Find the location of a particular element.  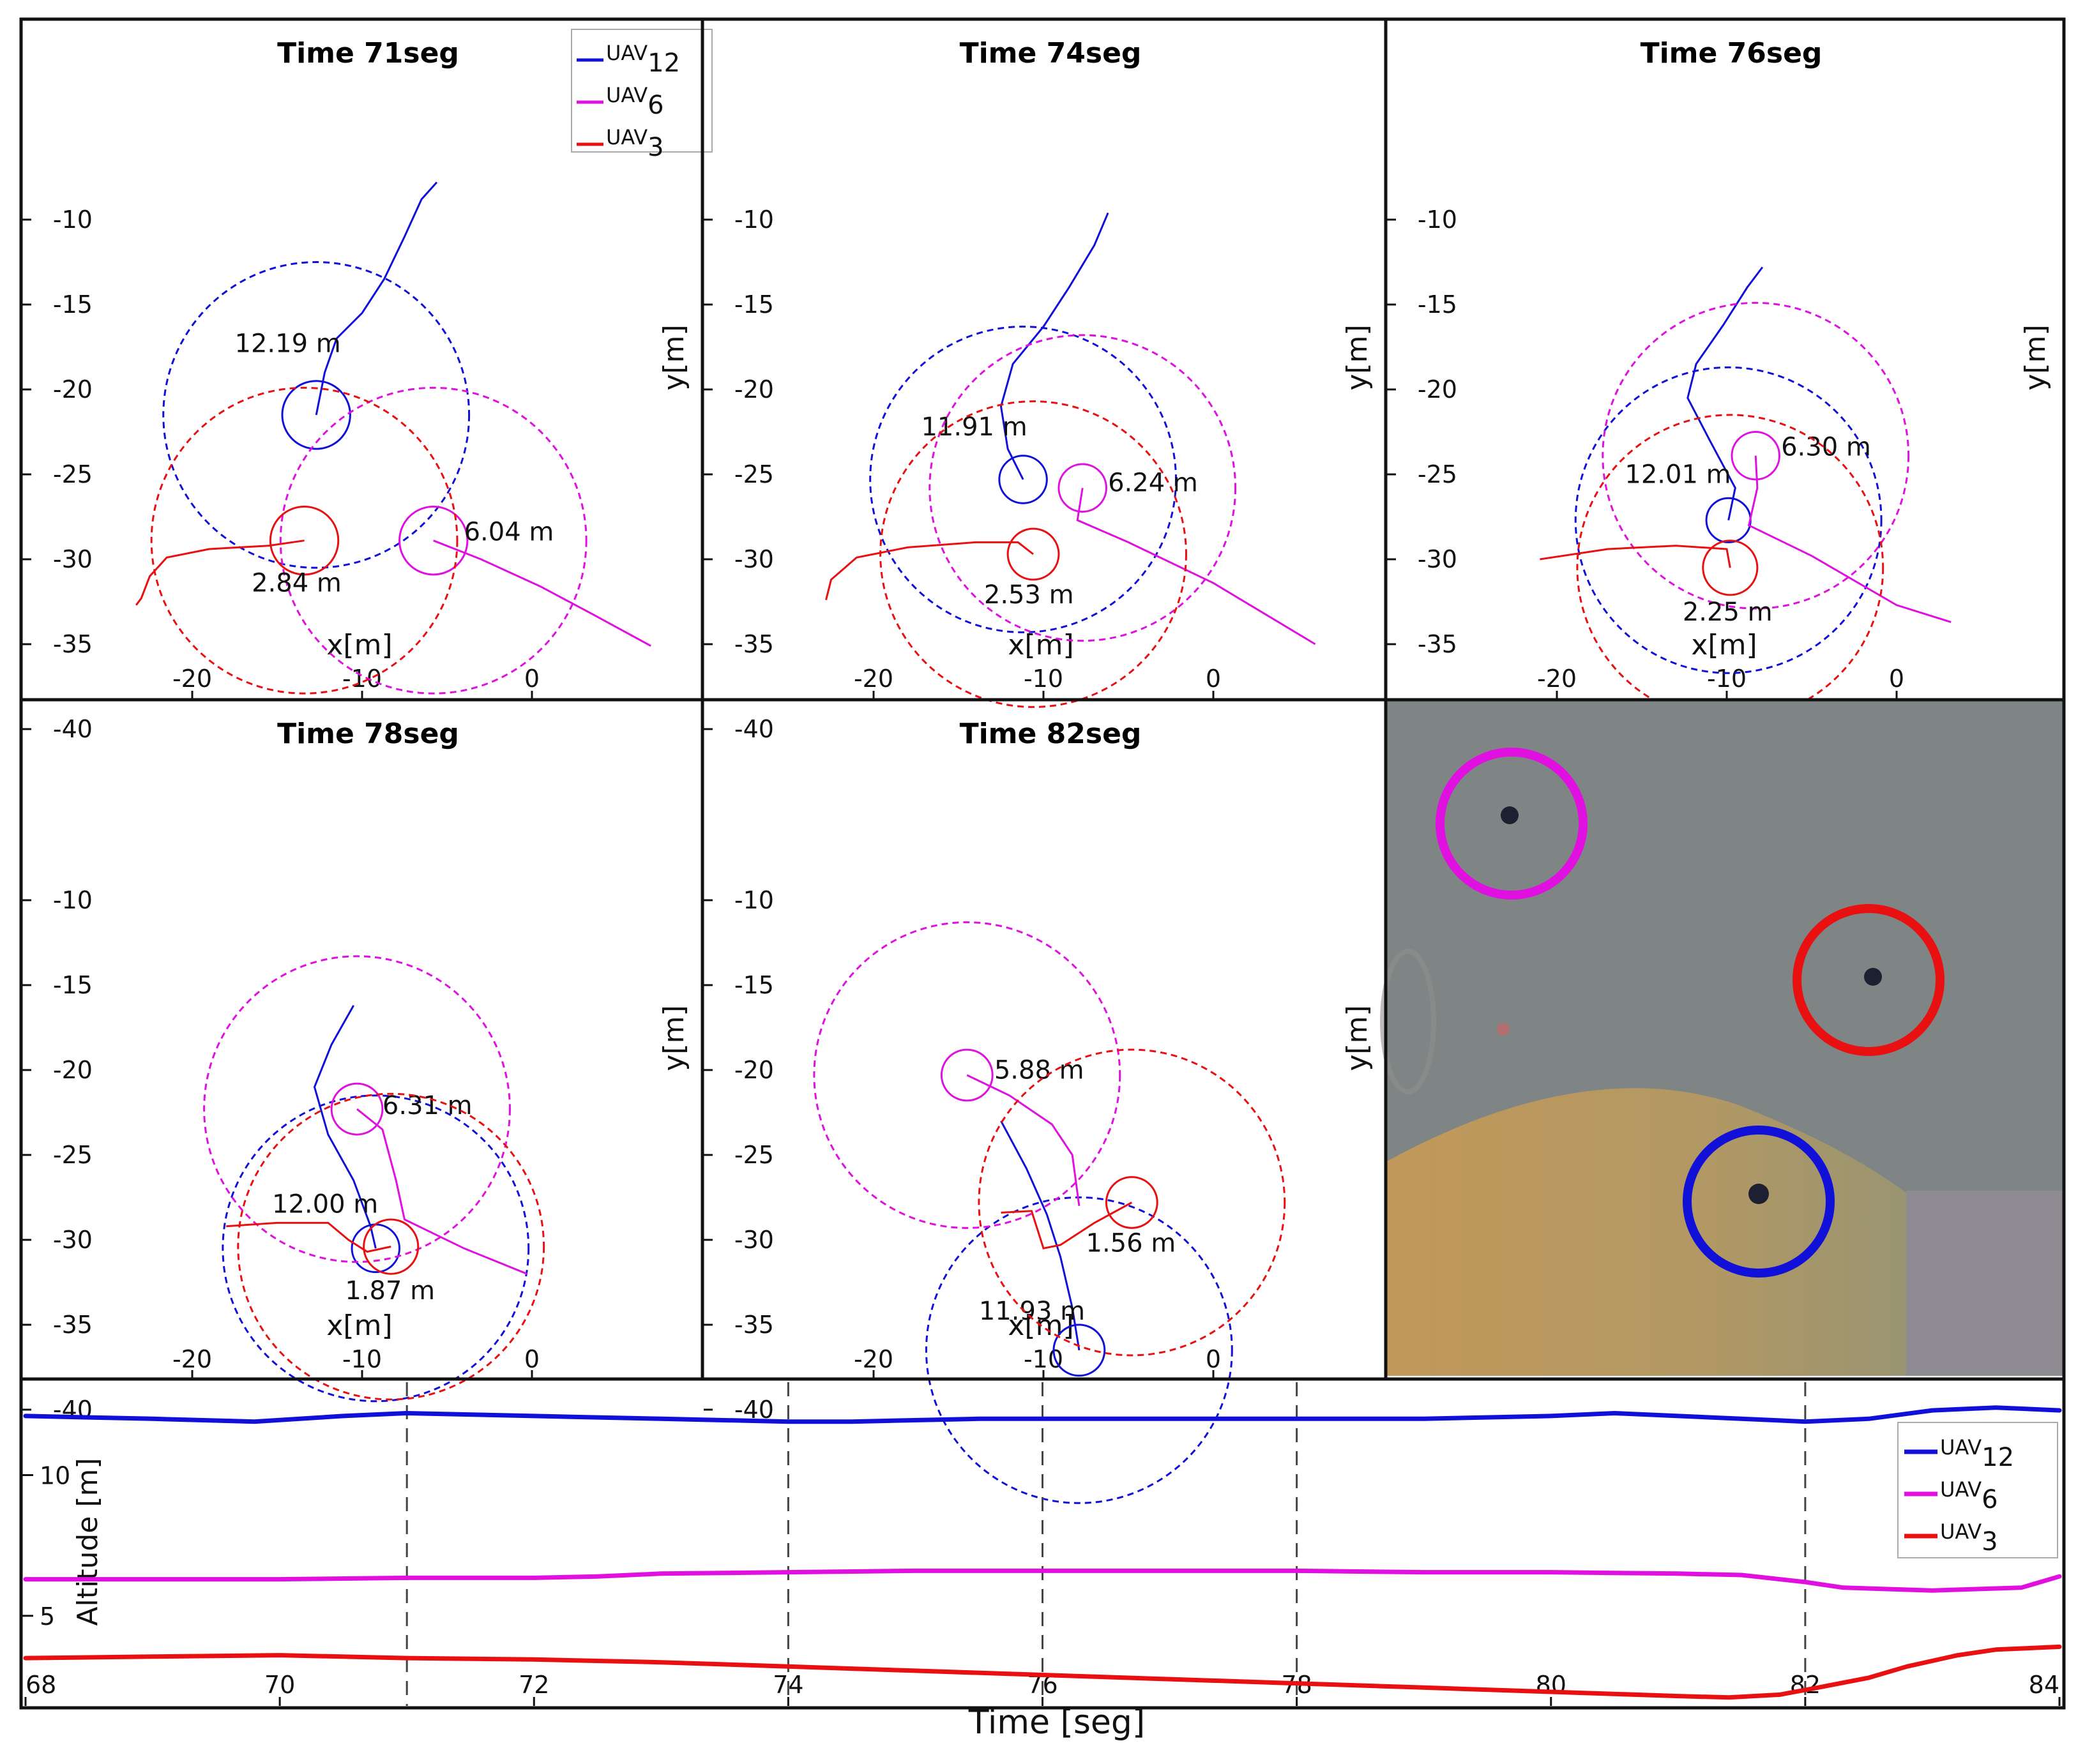

xtick-label: 72 is located at coordinates (534, 1685).